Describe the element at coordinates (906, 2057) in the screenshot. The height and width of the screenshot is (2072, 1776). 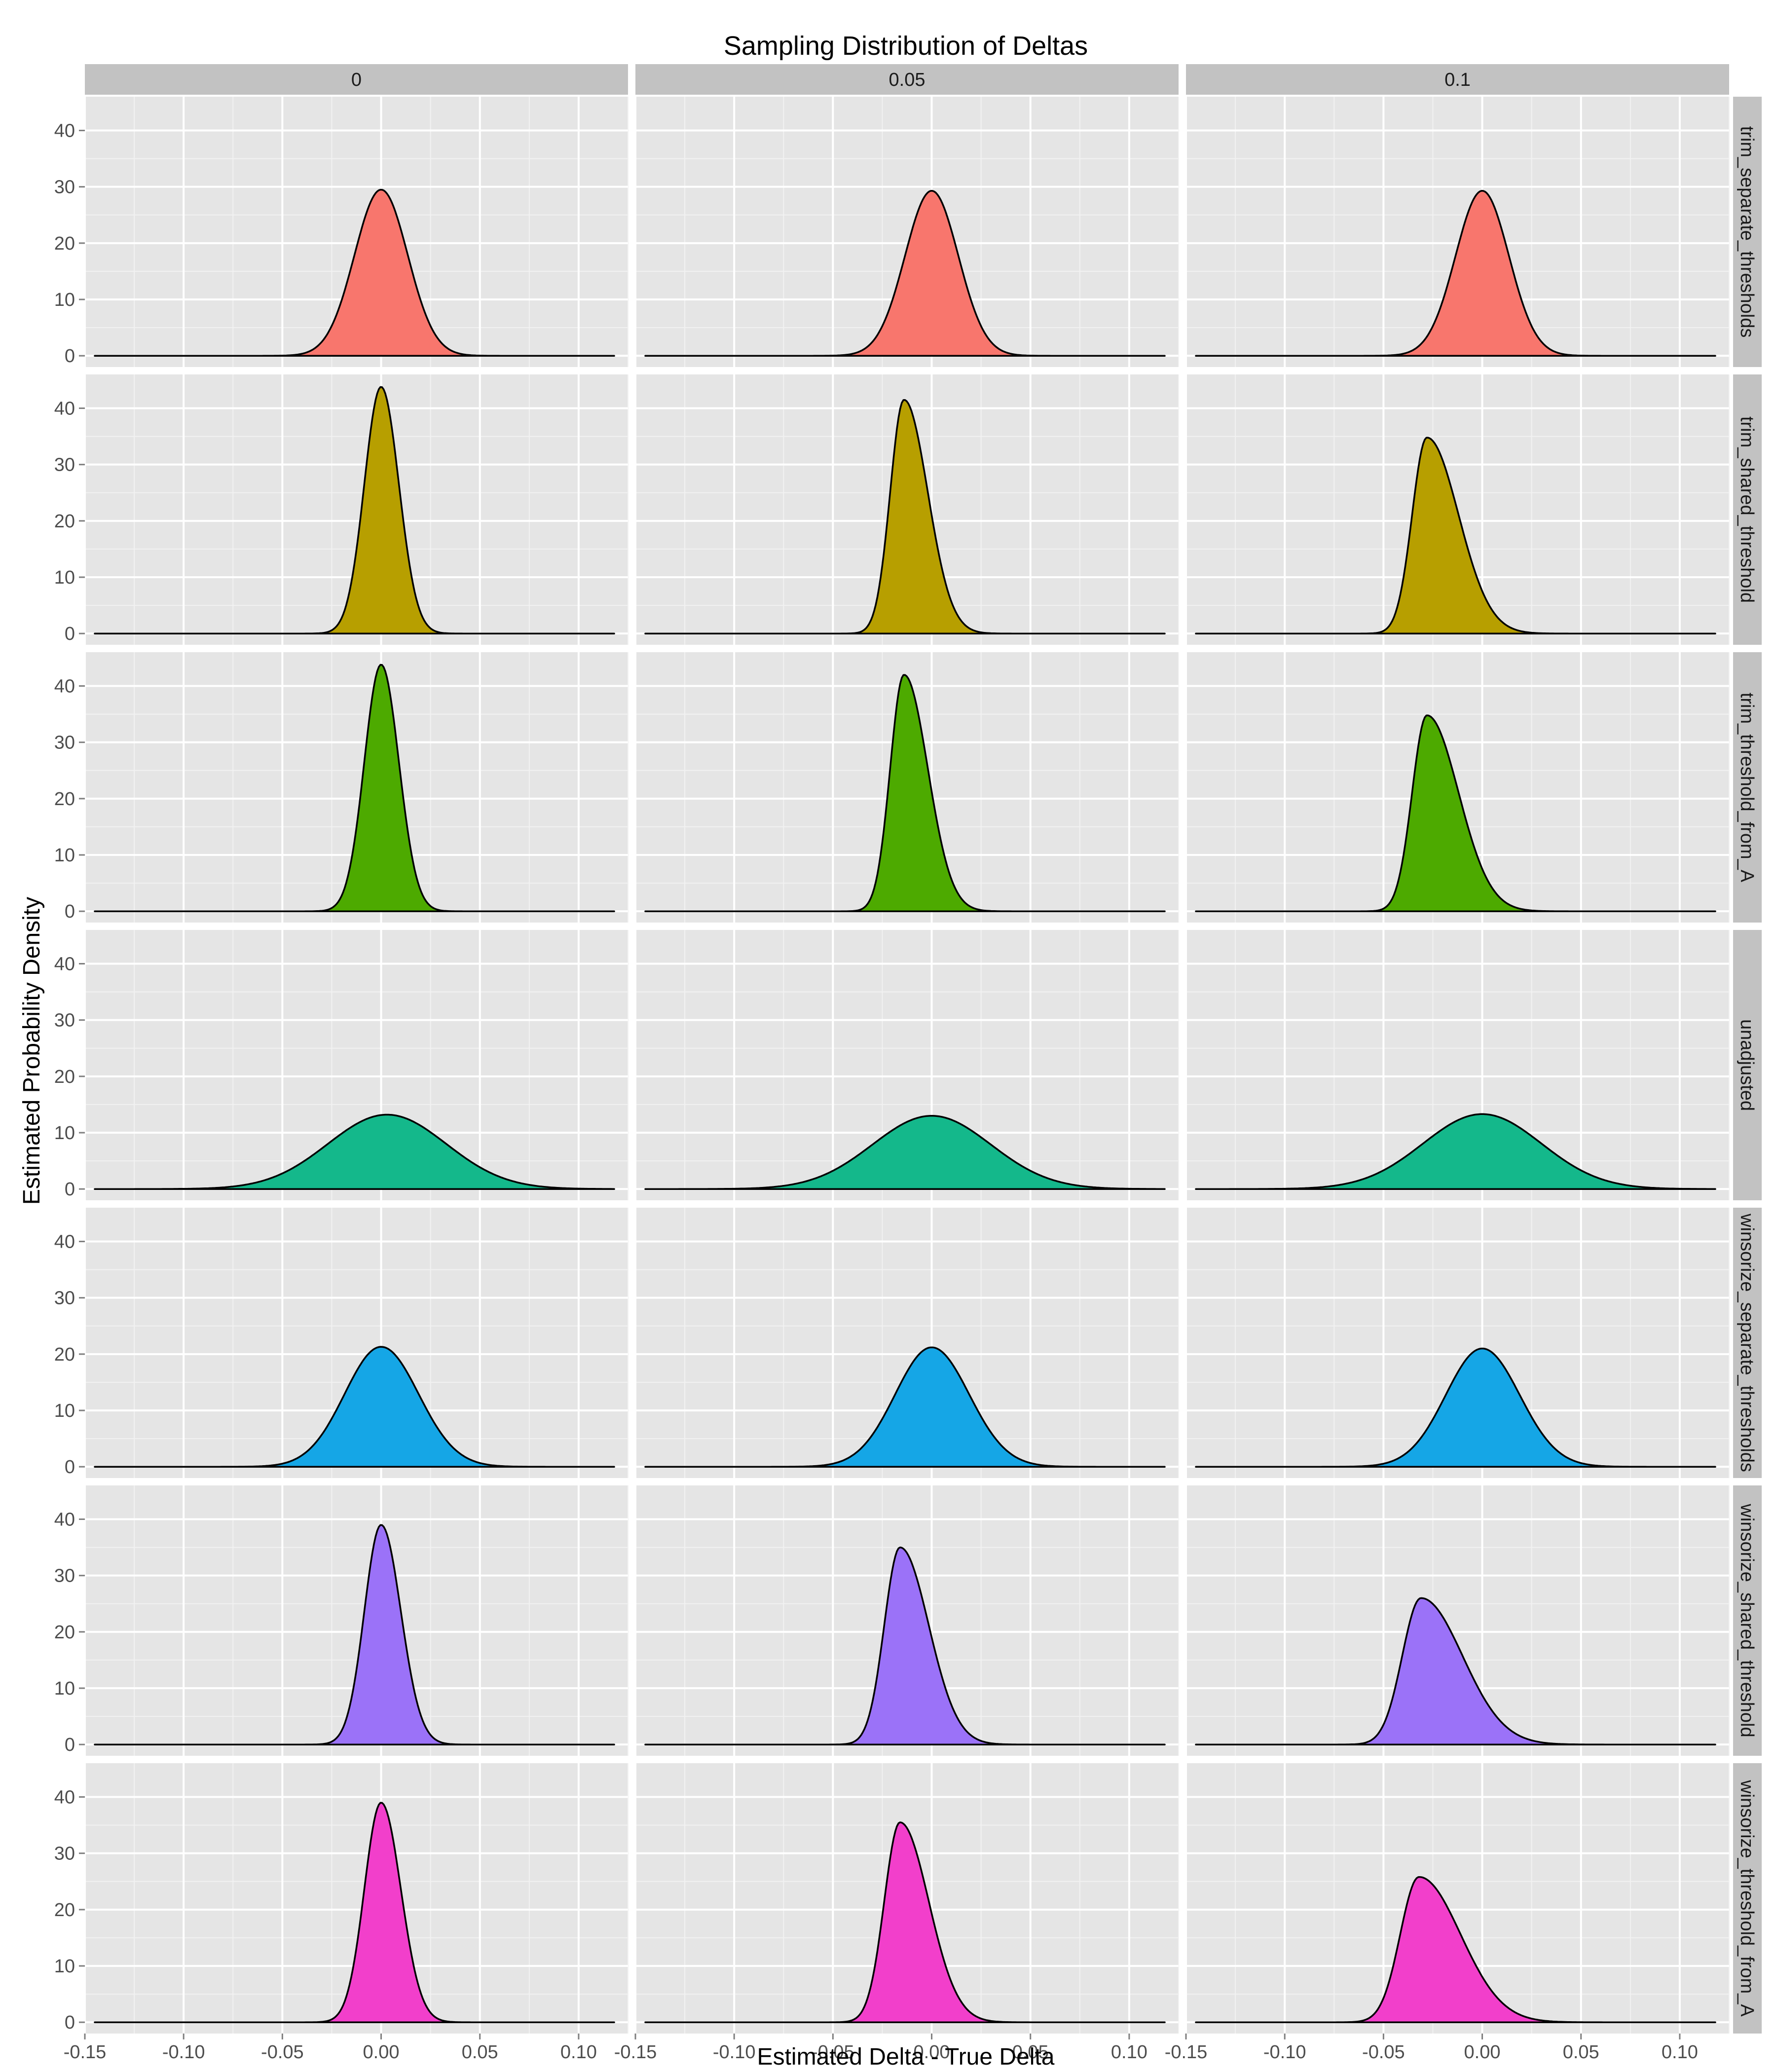
I see `x-axis-label: Estimated Delta - True Delta` at that location.